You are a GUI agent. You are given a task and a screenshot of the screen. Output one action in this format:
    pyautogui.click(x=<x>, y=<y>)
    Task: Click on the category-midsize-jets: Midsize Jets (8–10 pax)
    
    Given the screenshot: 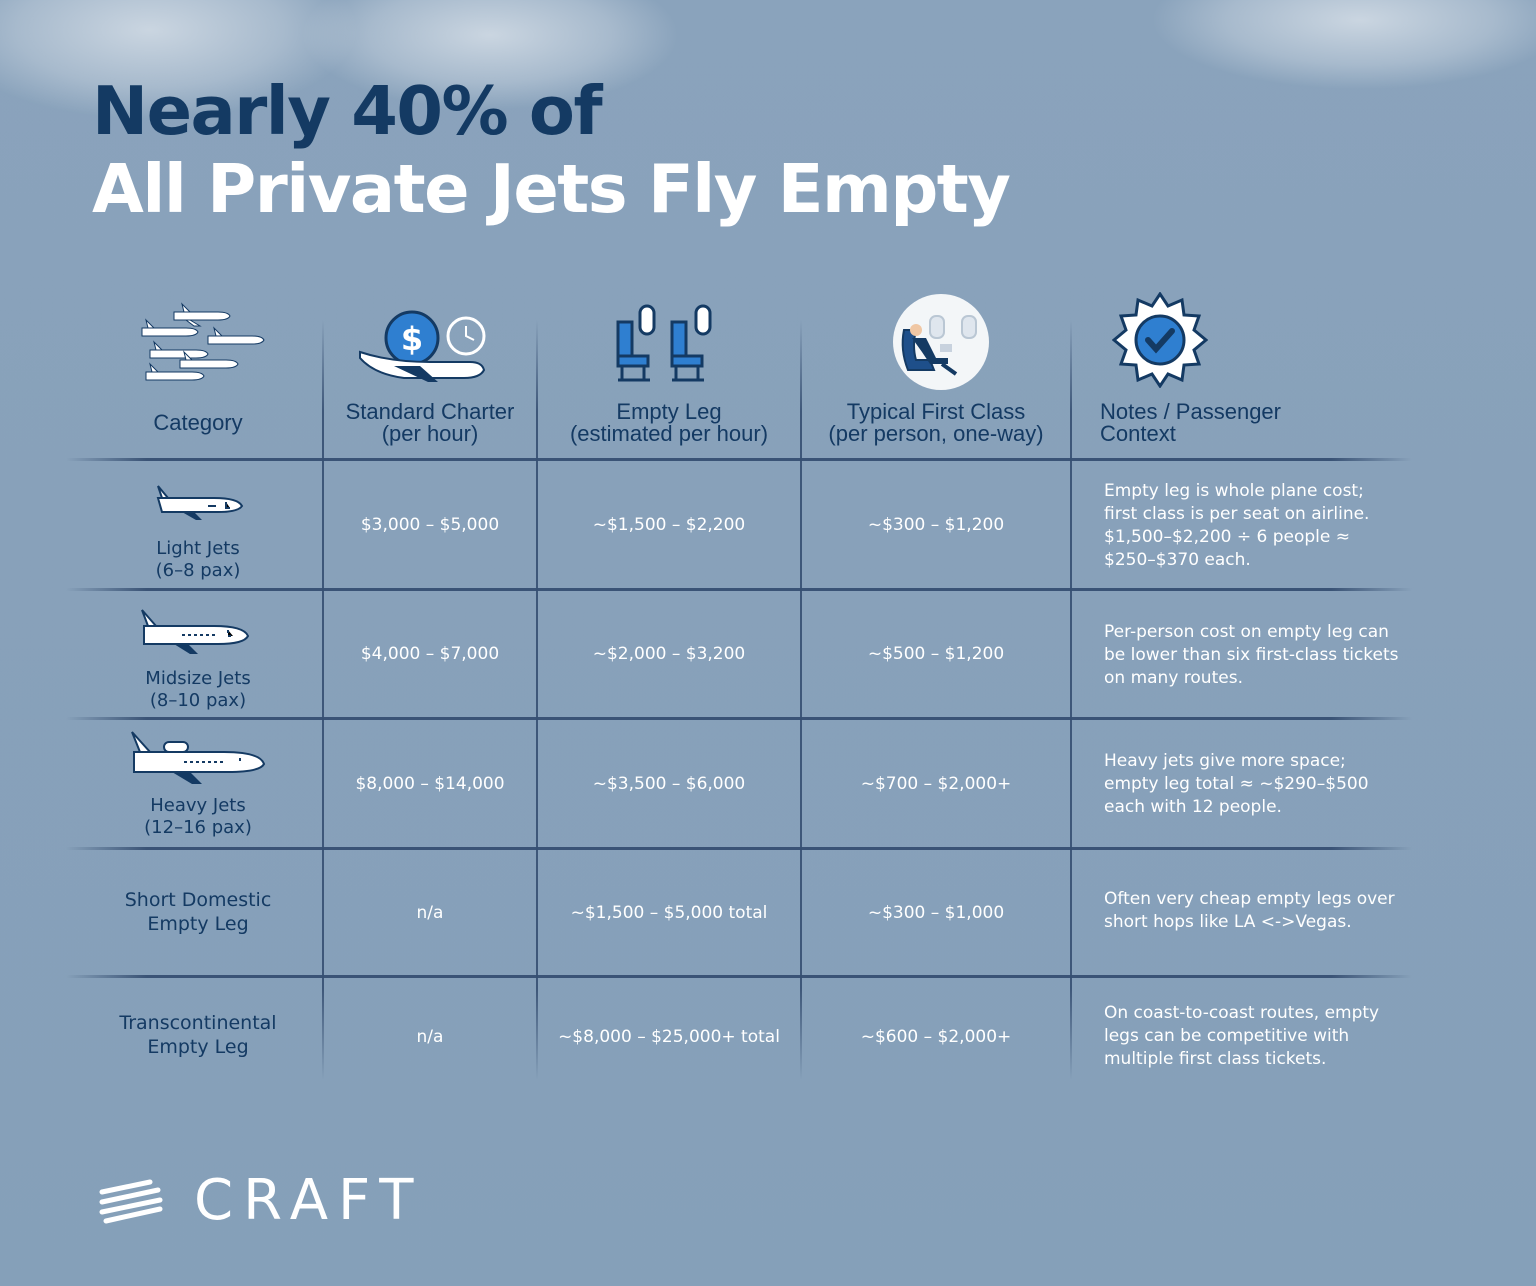 What is the action you would take?
    pyautogui.click(x=198, y=690)
    